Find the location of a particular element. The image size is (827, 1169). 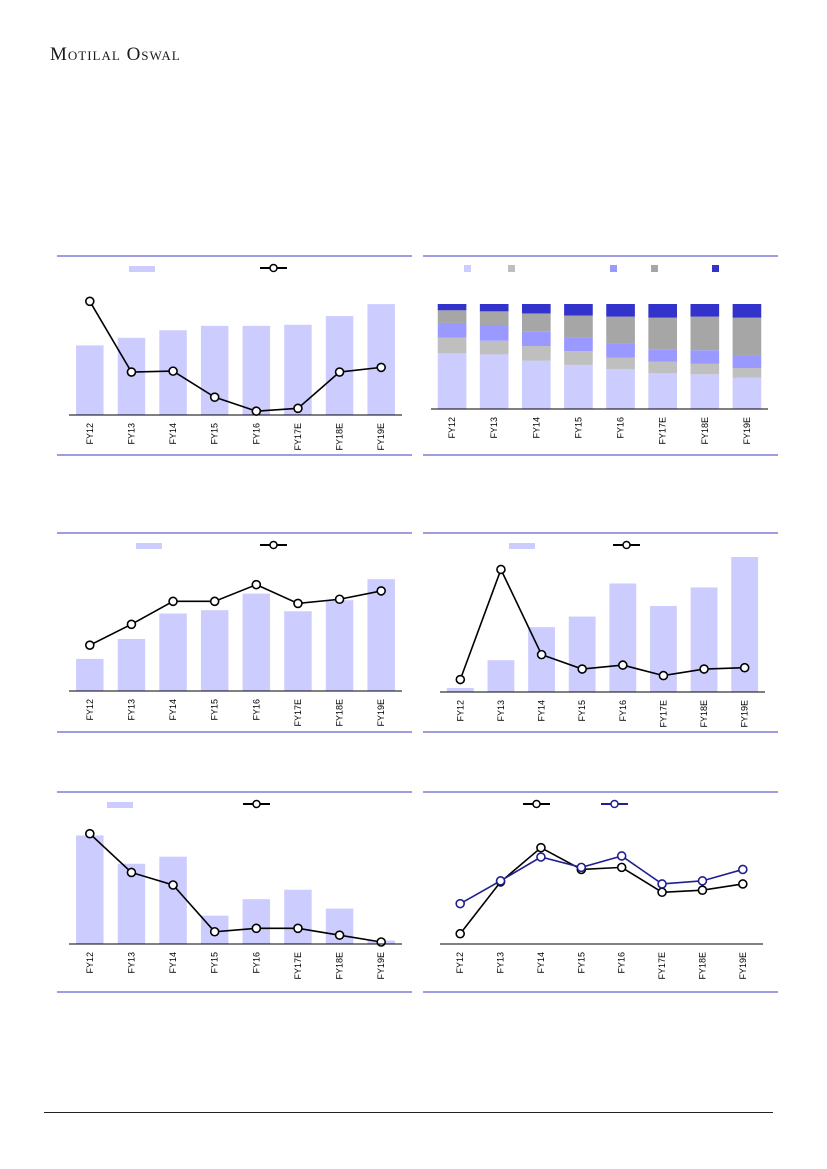

legend-marker is located at coordinates (536, 804).